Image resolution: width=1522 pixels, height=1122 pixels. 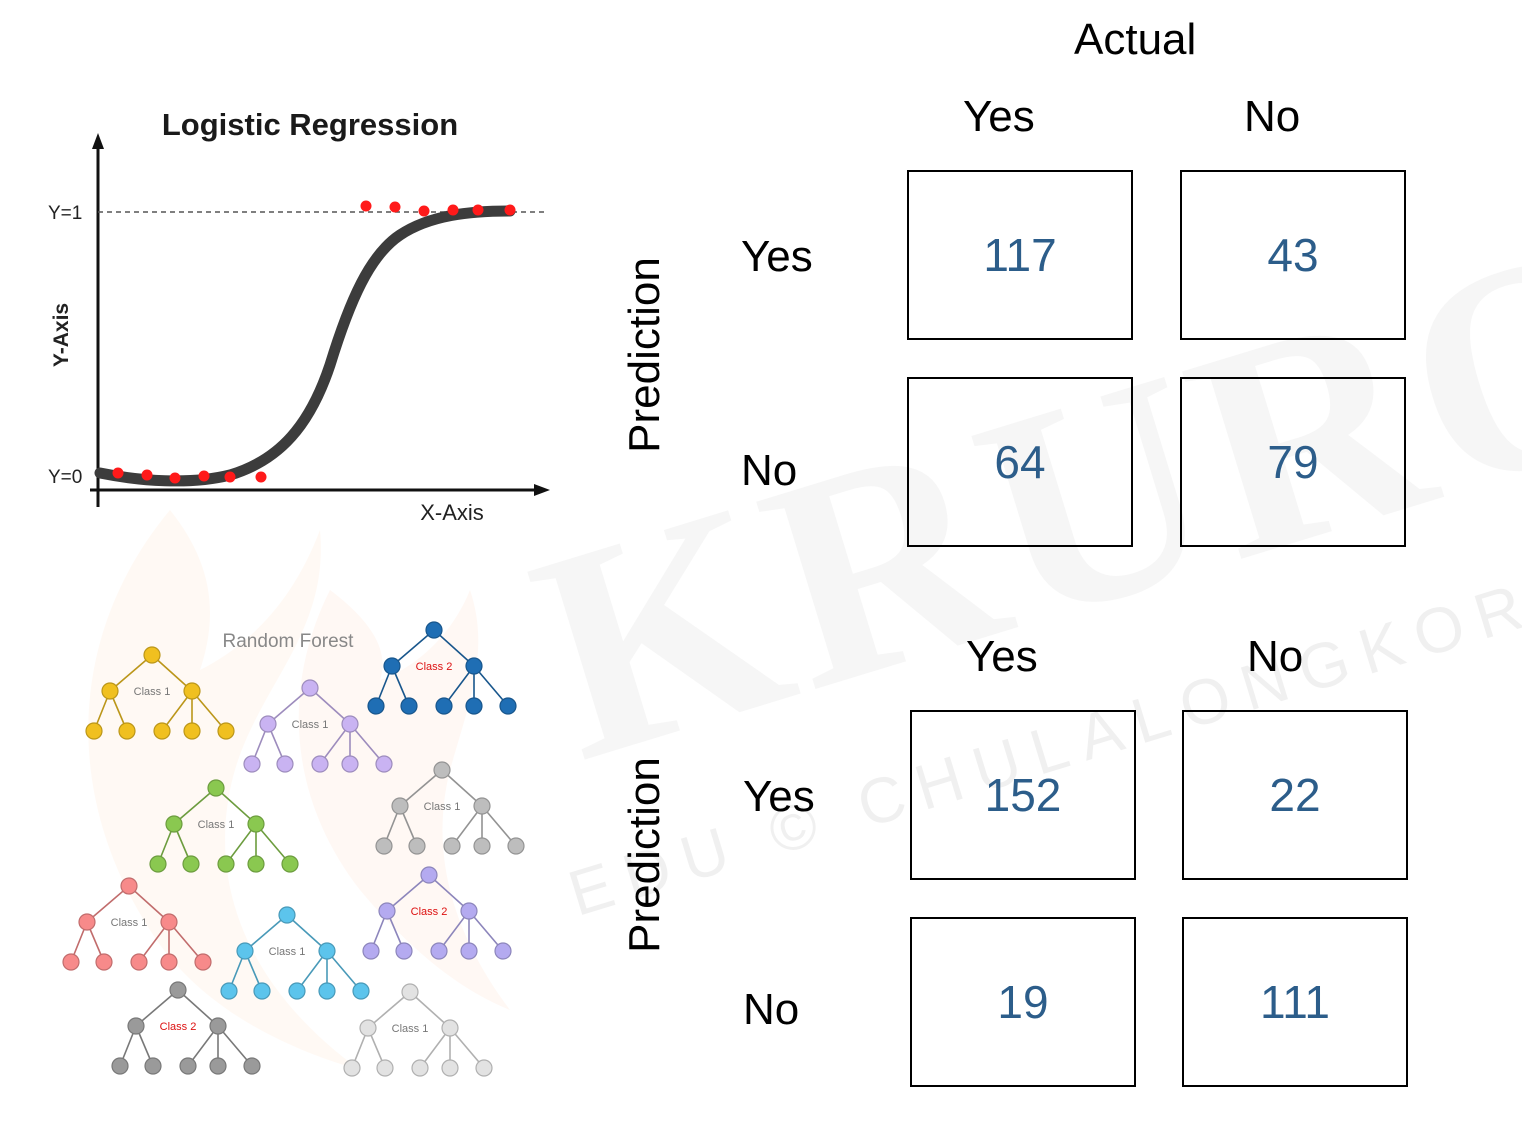 What do you see at coordinates (777, 256) in the screenshot?
I see `top-row-yes: Yes` at bounding box center [777, 256].